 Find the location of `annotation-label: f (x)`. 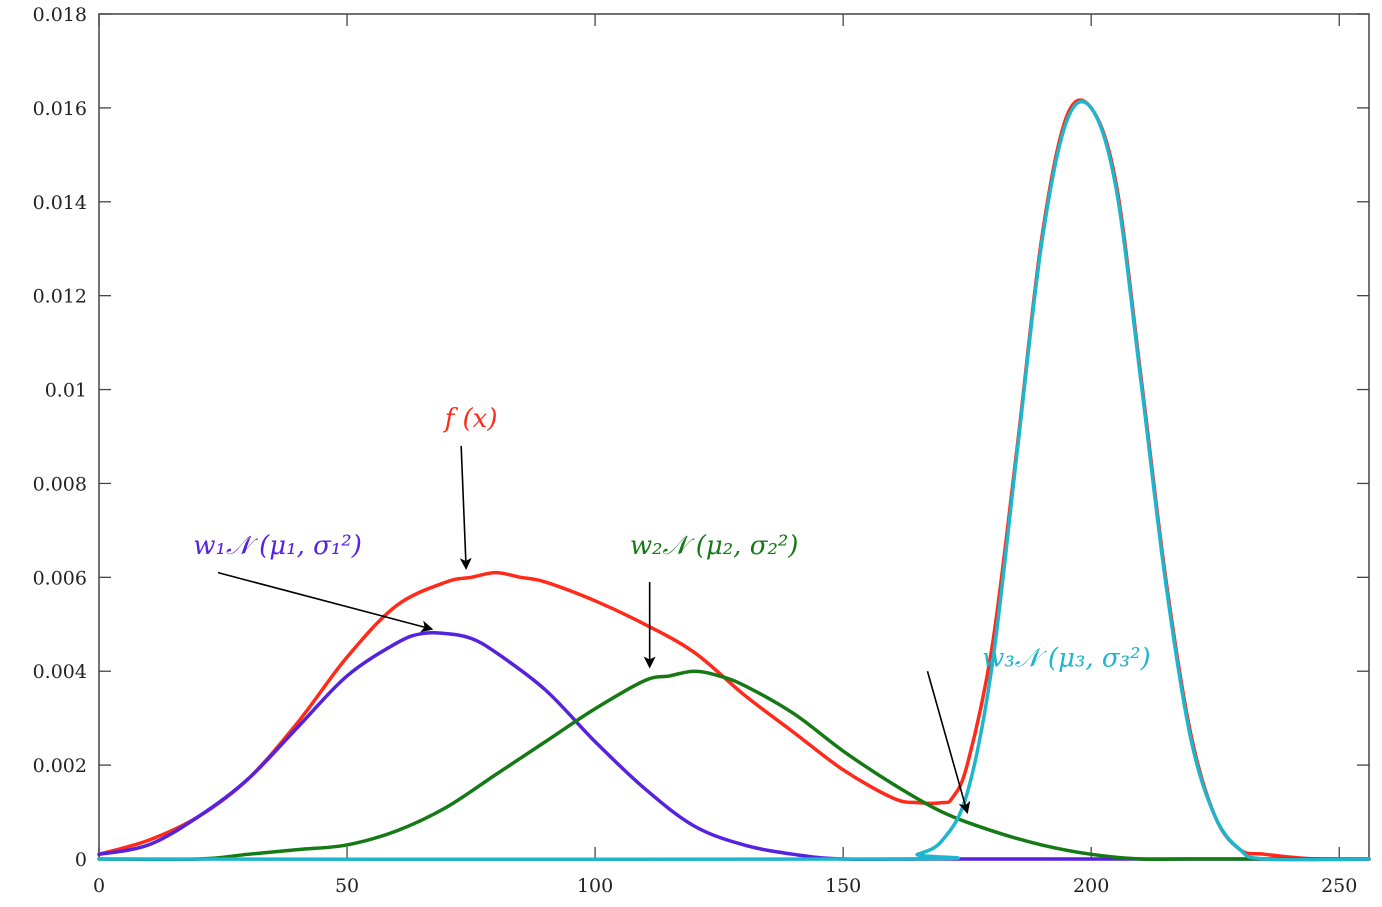

annotation-label: f (x) is located at coordinates (470, 419).